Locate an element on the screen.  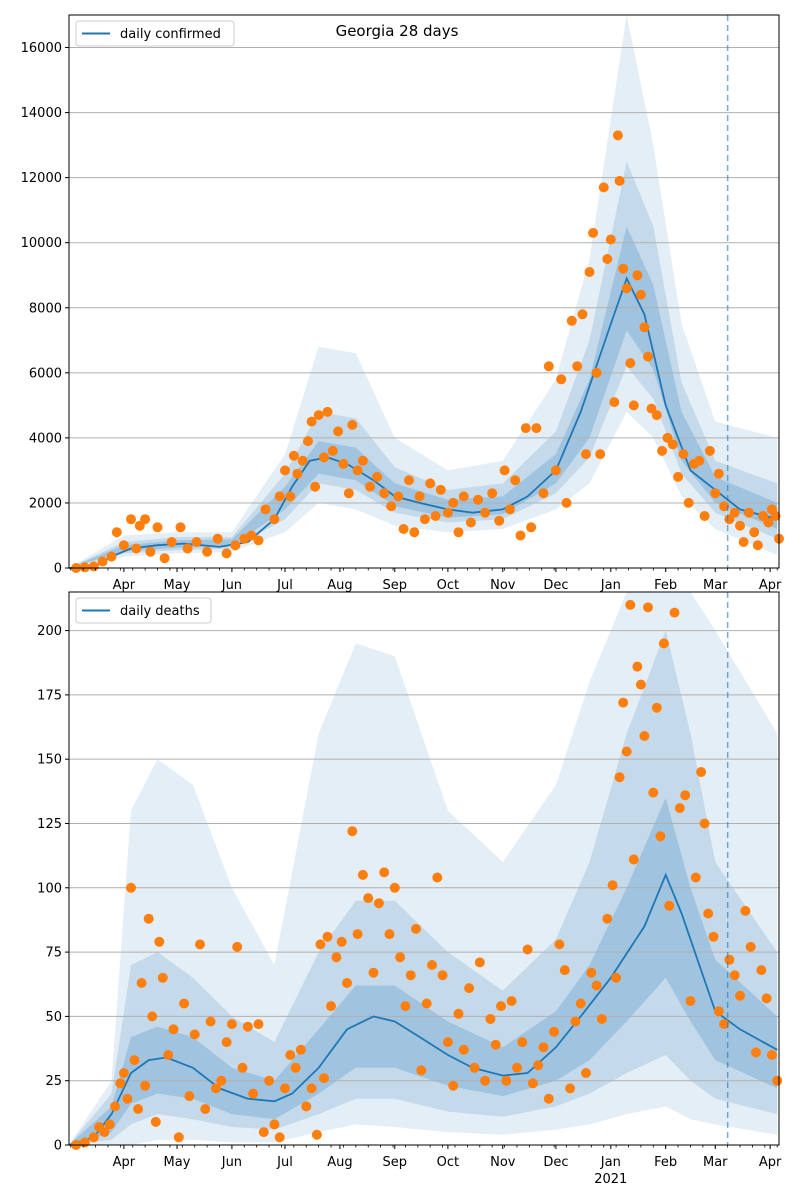
deaths-legend: daily deaths is located at coordinates (143, 610).